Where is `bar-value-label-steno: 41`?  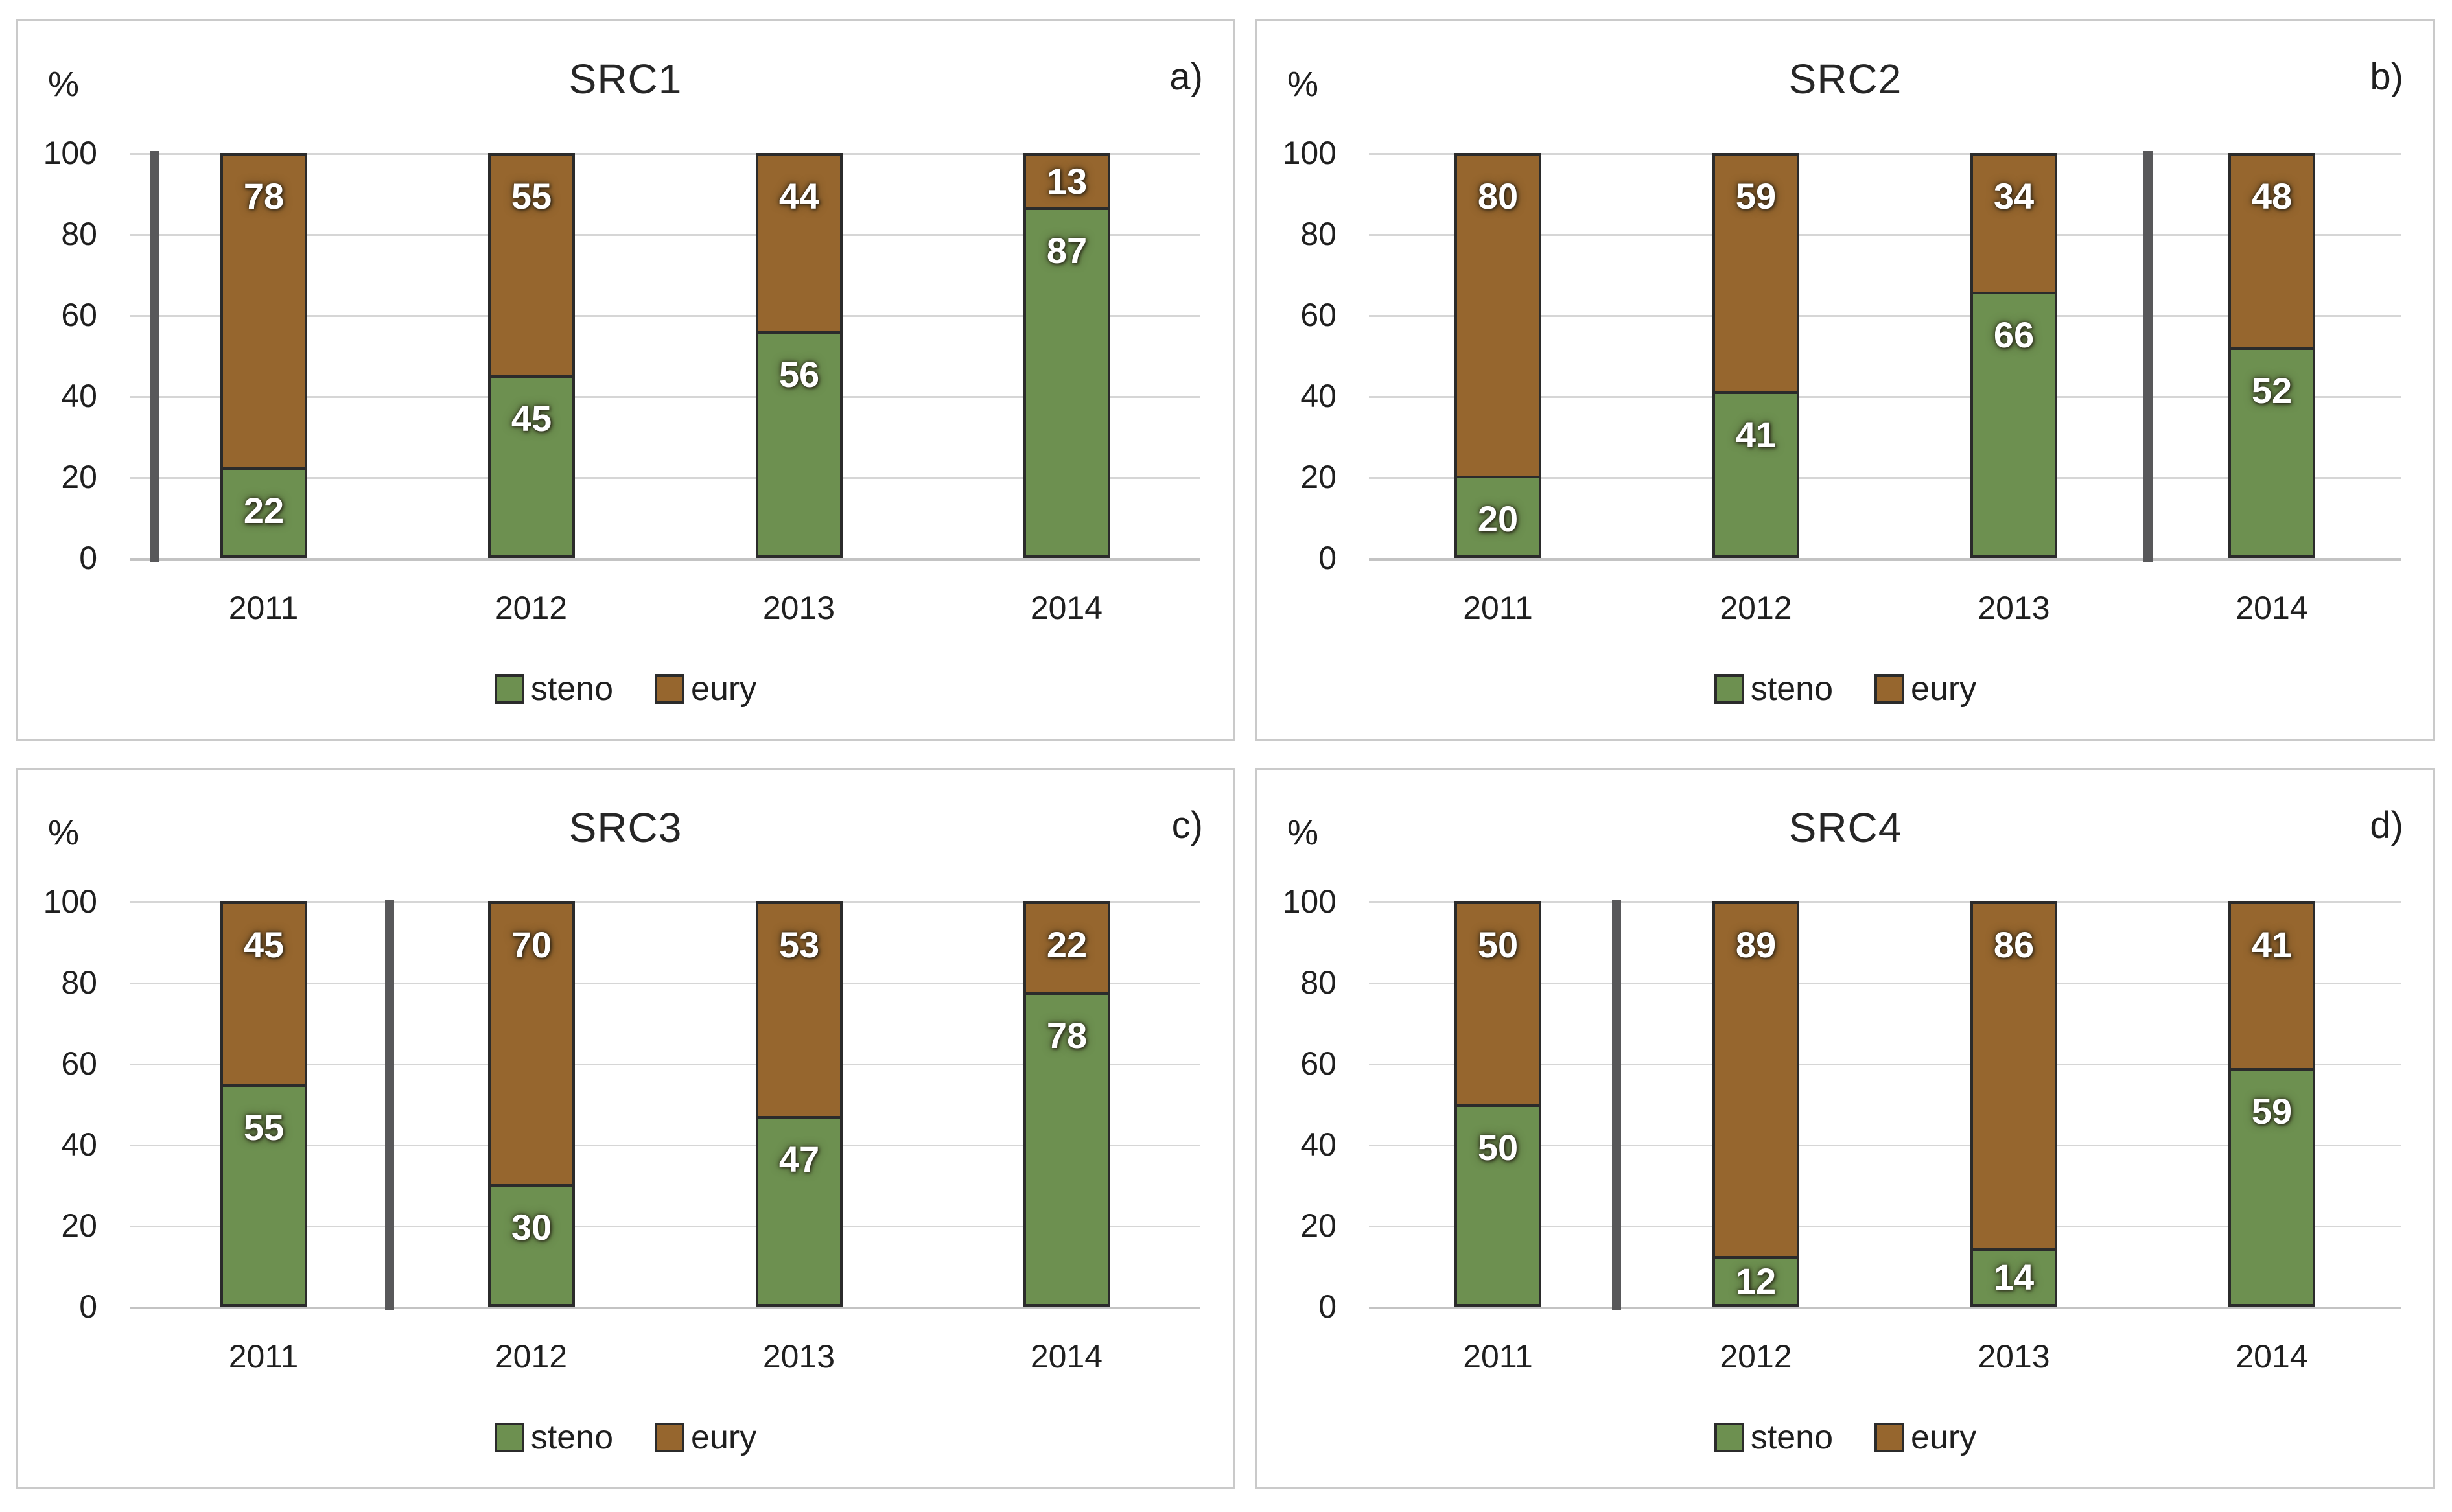
bar-value-label-steno: 41 is located at coordinates (1756, 435).